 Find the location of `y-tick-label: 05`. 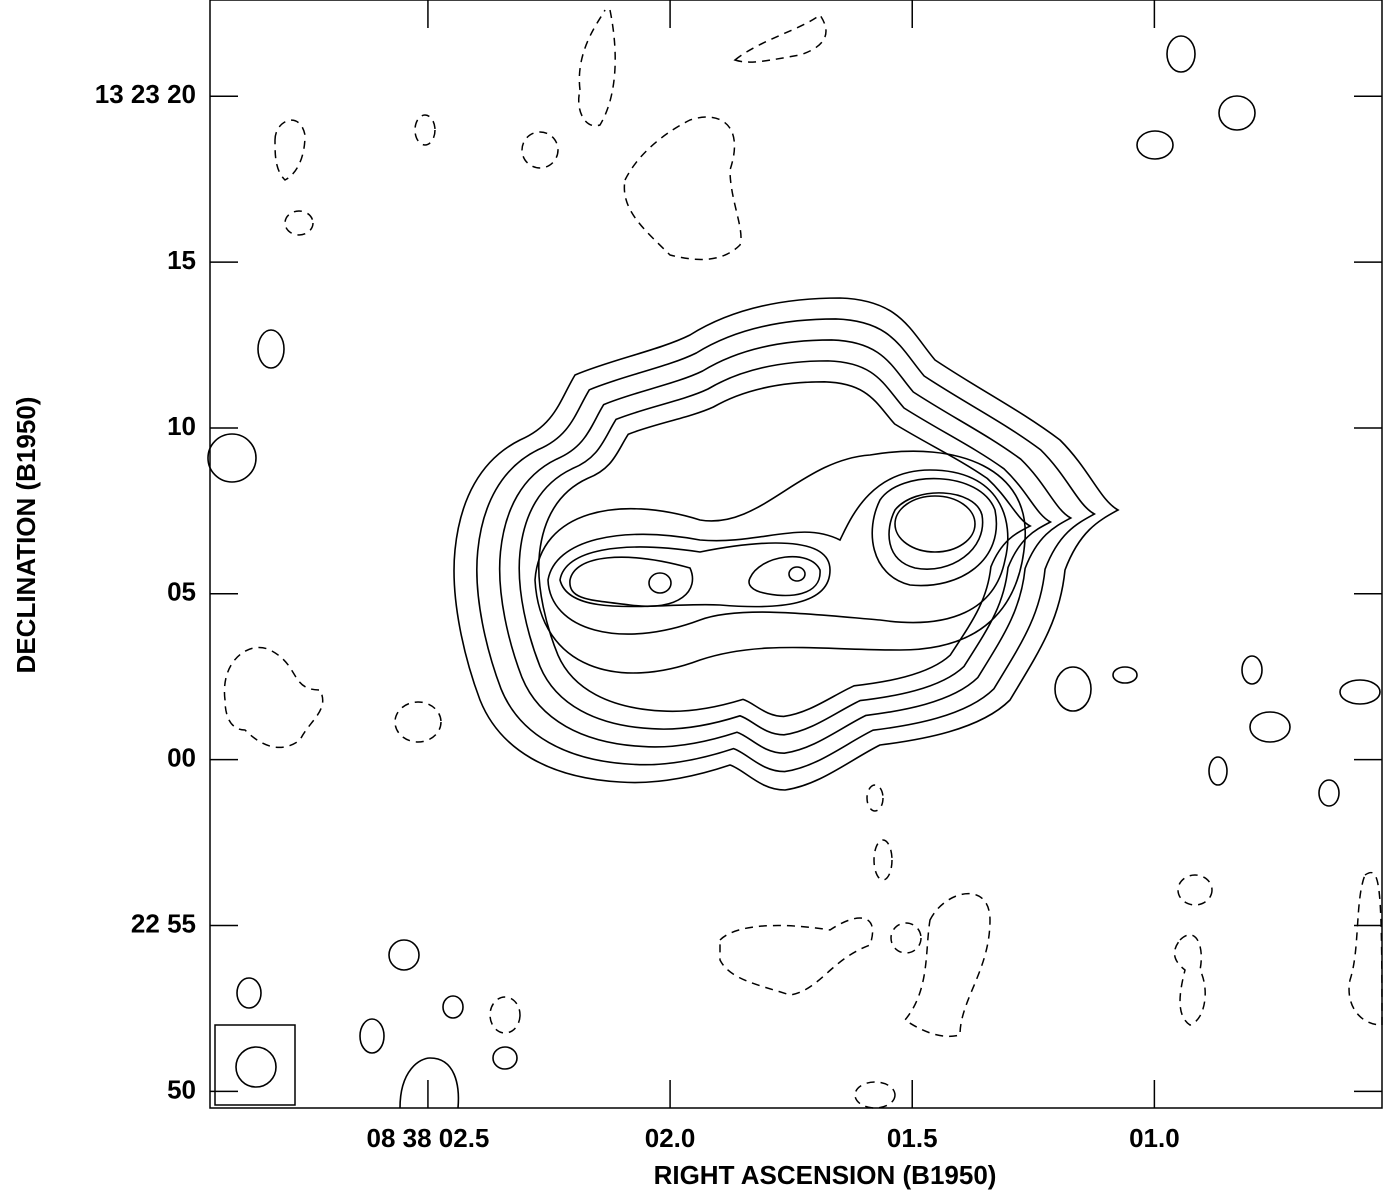

y-tick-label: 05 is located at coordinates (181, 592).